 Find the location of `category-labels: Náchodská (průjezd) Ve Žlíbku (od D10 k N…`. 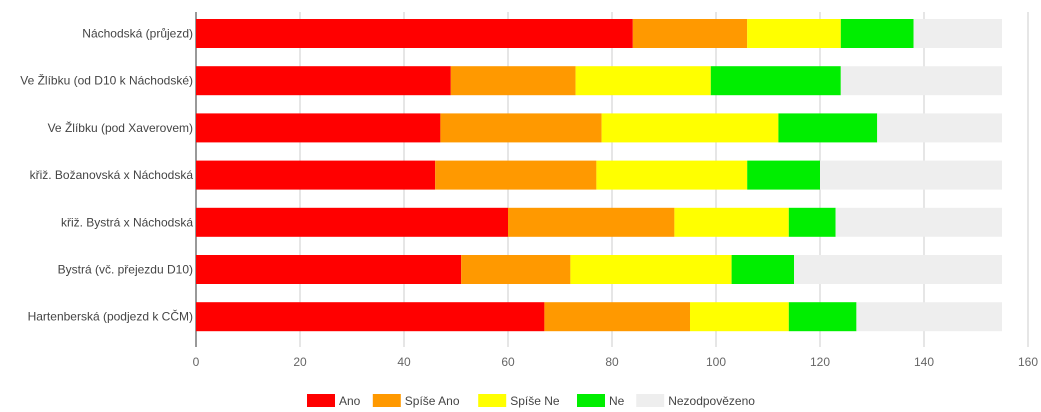

category-labels: Náchodská (průjezd) Ve Žlíbku (od D10 k N… is located at coordinates (106, 175).